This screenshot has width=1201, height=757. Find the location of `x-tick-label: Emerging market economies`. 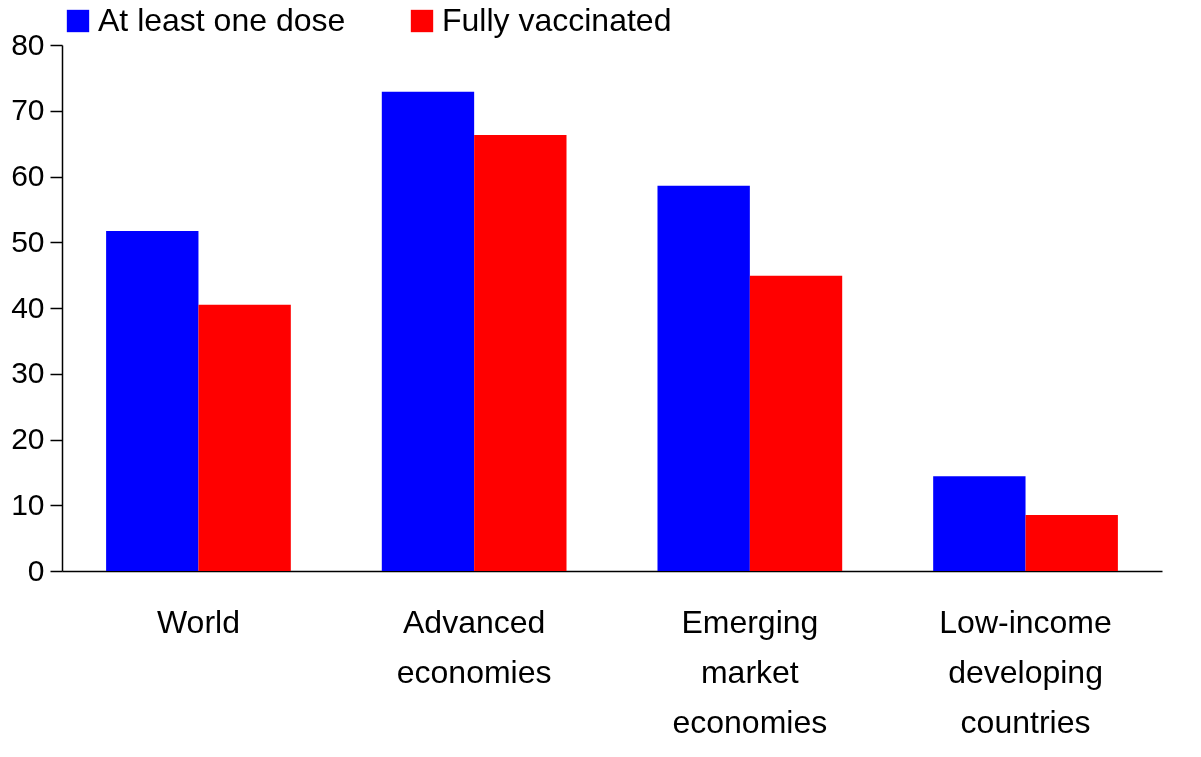

x-tick-label: Emerging market economies is located at coordinates (750, 671).